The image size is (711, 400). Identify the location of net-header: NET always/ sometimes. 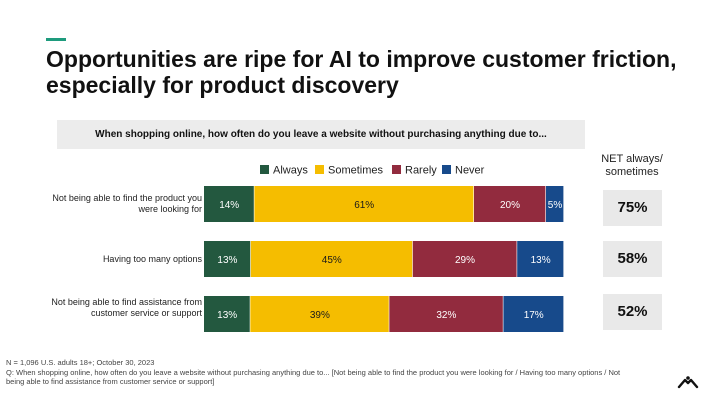
(632, 165).